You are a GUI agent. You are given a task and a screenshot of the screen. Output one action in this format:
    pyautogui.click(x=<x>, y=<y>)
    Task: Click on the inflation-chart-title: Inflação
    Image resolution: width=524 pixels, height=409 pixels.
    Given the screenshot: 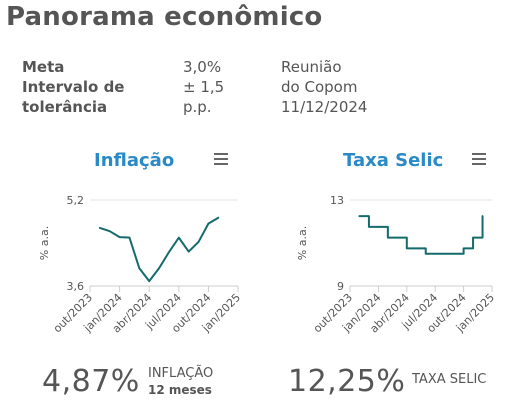 What is the action you would take?
    pyautogui.click(x=134, y=160)
    